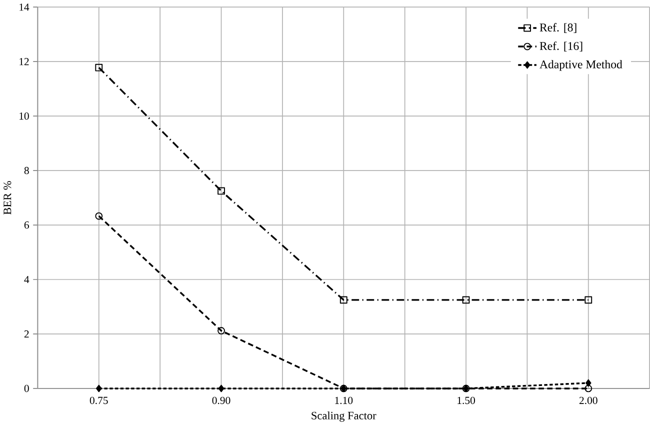  I want to click on y-axis-title: BER %, so click(8, 197).